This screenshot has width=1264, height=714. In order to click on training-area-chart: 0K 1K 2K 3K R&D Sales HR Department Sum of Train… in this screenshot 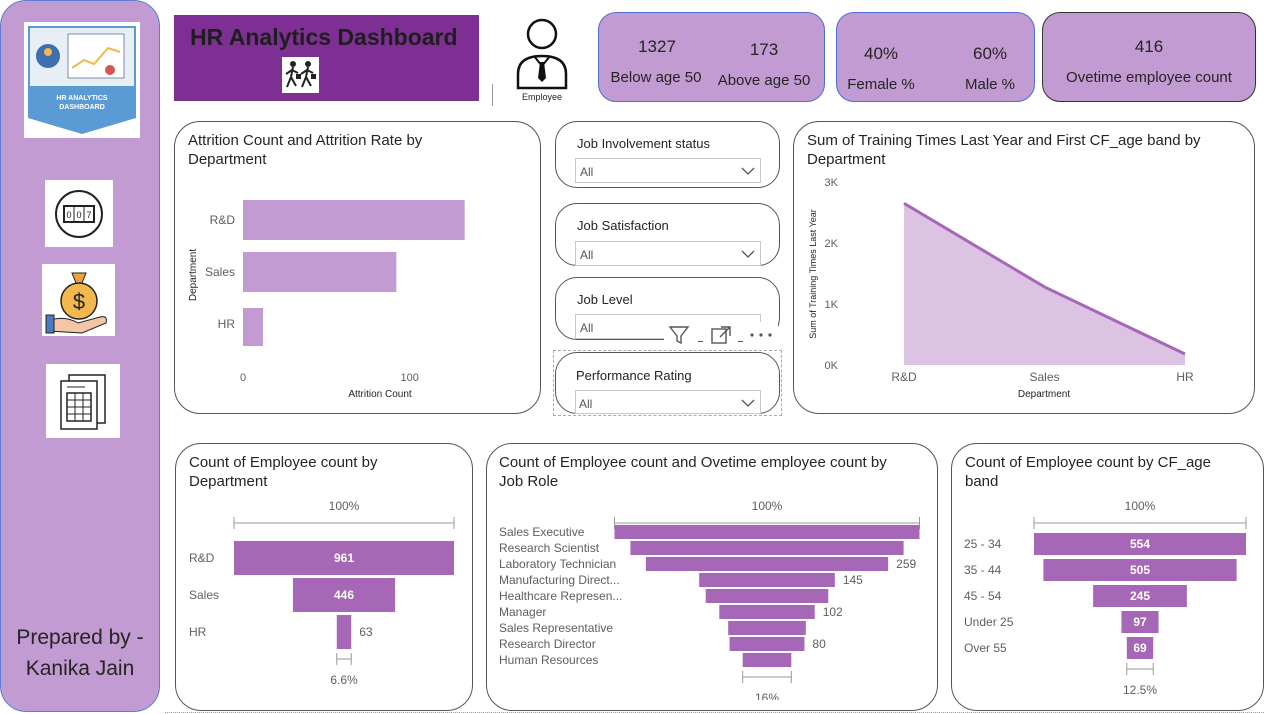, I will do `click(1001, 288)`.